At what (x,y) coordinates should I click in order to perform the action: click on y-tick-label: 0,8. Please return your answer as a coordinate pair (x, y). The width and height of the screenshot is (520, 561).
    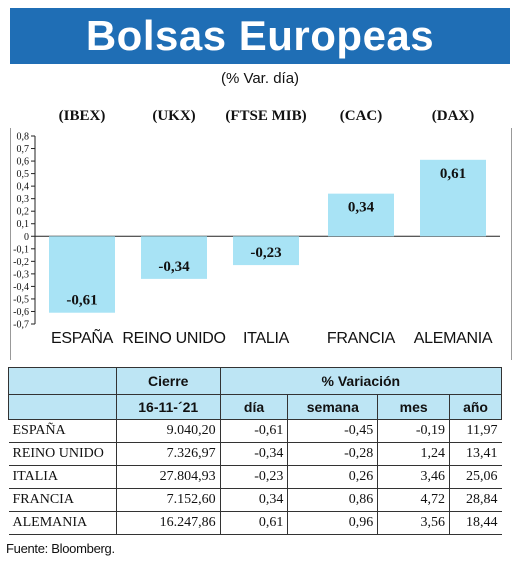
    Looking at the image, I should click on (23, 137).